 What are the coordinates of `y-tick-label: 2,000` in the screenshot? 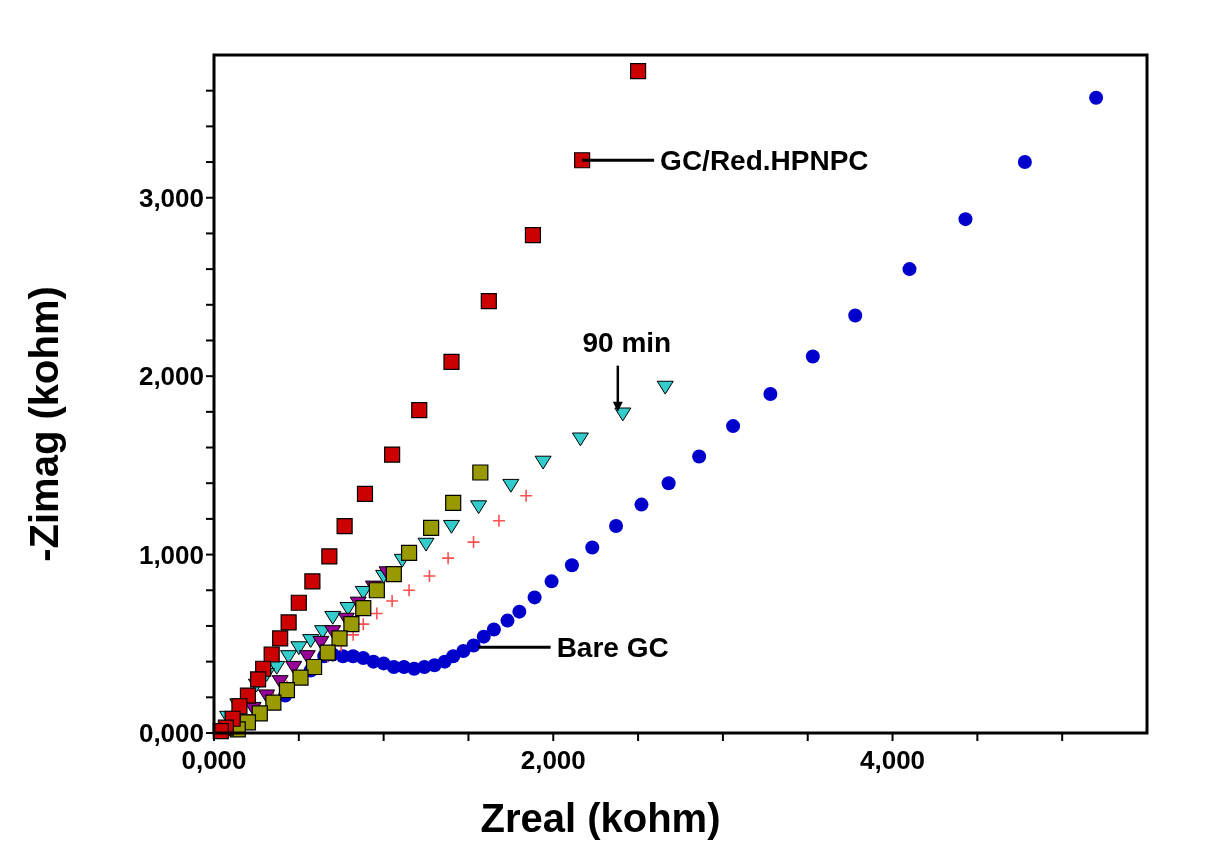 It's located at (171, 376).